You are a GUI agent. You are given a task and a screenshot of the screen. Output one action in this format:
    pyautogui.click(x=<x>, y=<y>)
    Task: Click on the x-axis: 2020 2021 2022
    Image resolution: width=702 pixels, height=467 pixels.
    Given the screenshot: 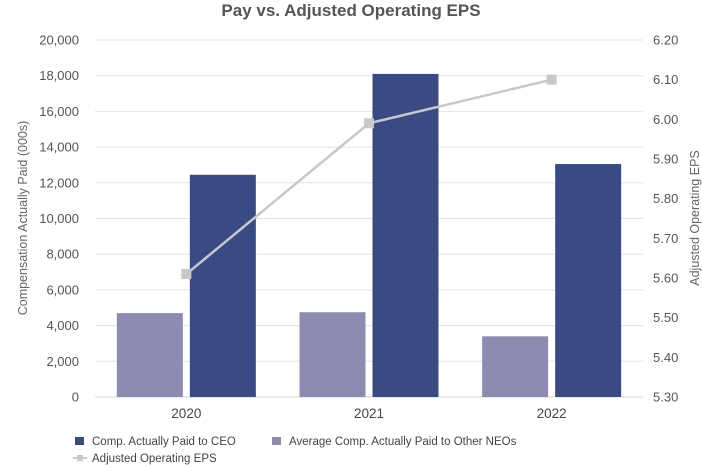 What is the action you would take?
    pyautogui.click(x=368, y=413)
    